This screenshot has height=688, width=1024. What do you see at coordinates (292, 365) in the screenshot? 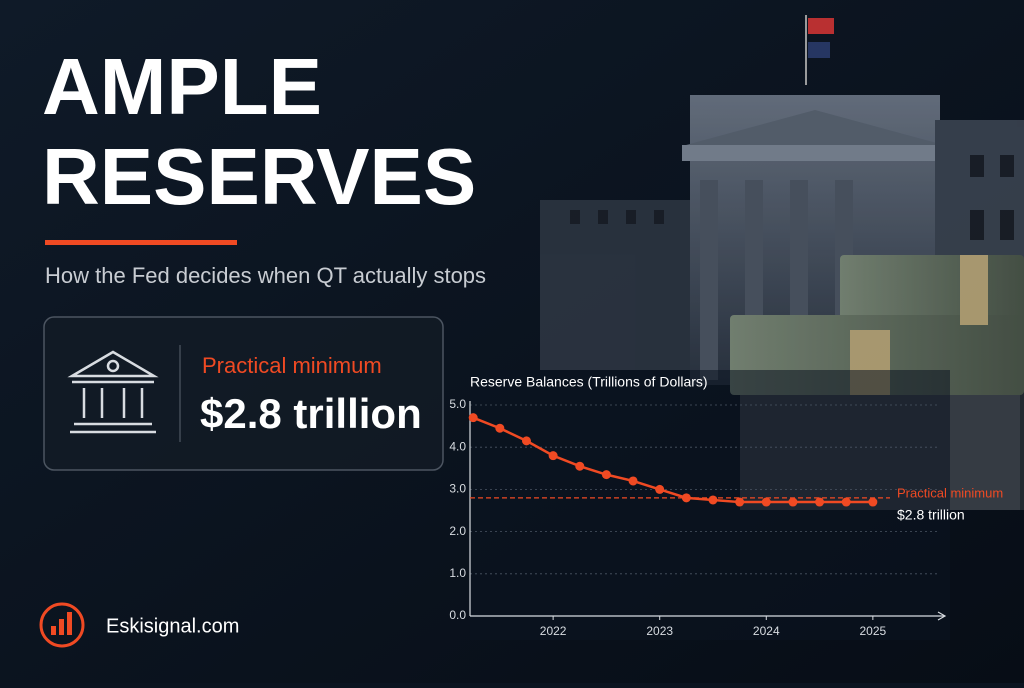
I see `card-label: Practical minimum` at bounding box center [292, 365].